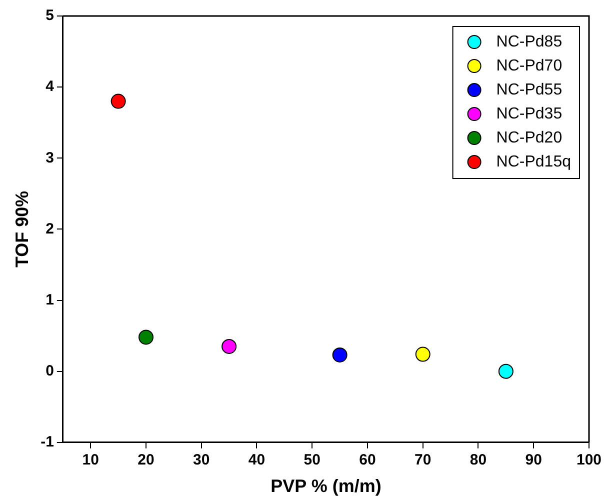  What do you see at coordinates (50, 299) in the screenshot?
I see `y-tick-label: 1` at bounding box center [50, 299].